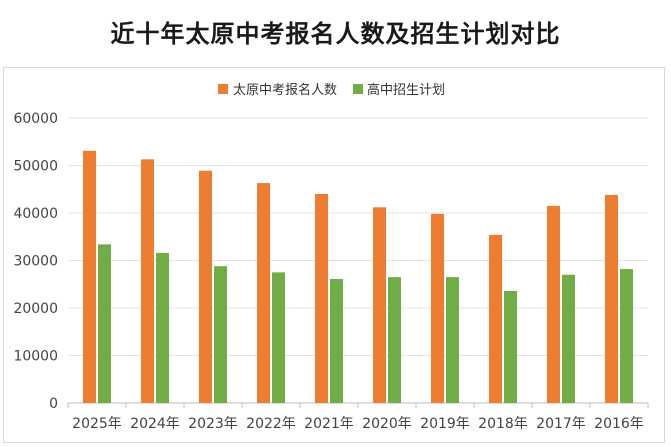 Image resolution: width=671 pixels, height=447 pixels. I want to click on legend: 太原中考报名人数 高中招生计划, so click(331, 90).